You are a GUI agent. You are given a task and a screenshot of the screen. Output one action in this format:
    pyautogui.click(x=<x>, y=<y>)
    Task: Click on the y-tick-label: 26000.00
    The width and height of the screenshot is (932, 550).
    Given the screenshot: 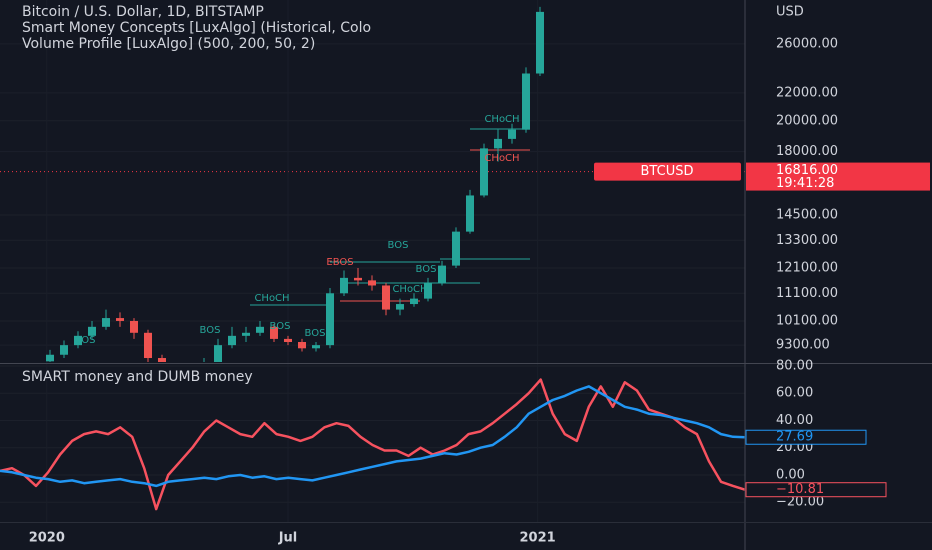 What is the action you would take?
    pyautogui.click(x=807, y=43)
    